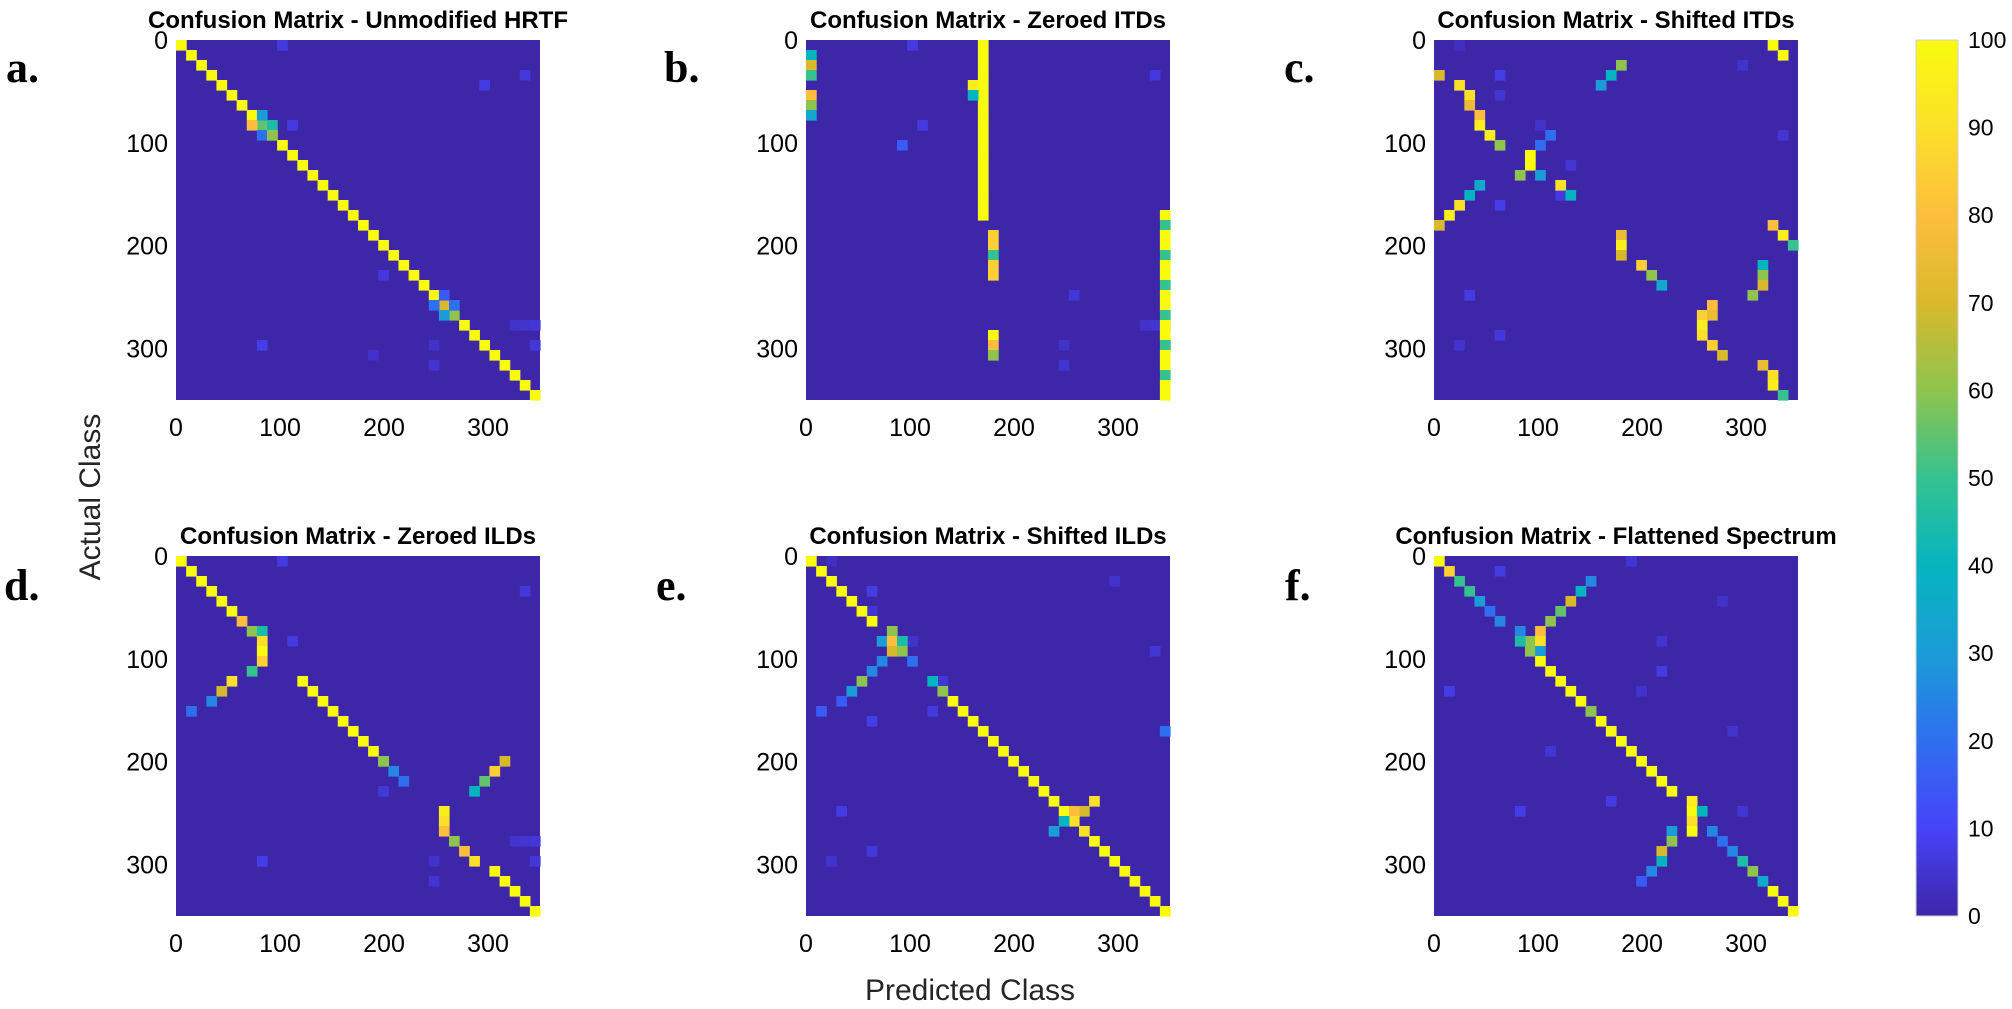 The width and height of the screenshot is (2012, 1009). I want to click on colorbar-tick-label: 20, so click(1981, 741).